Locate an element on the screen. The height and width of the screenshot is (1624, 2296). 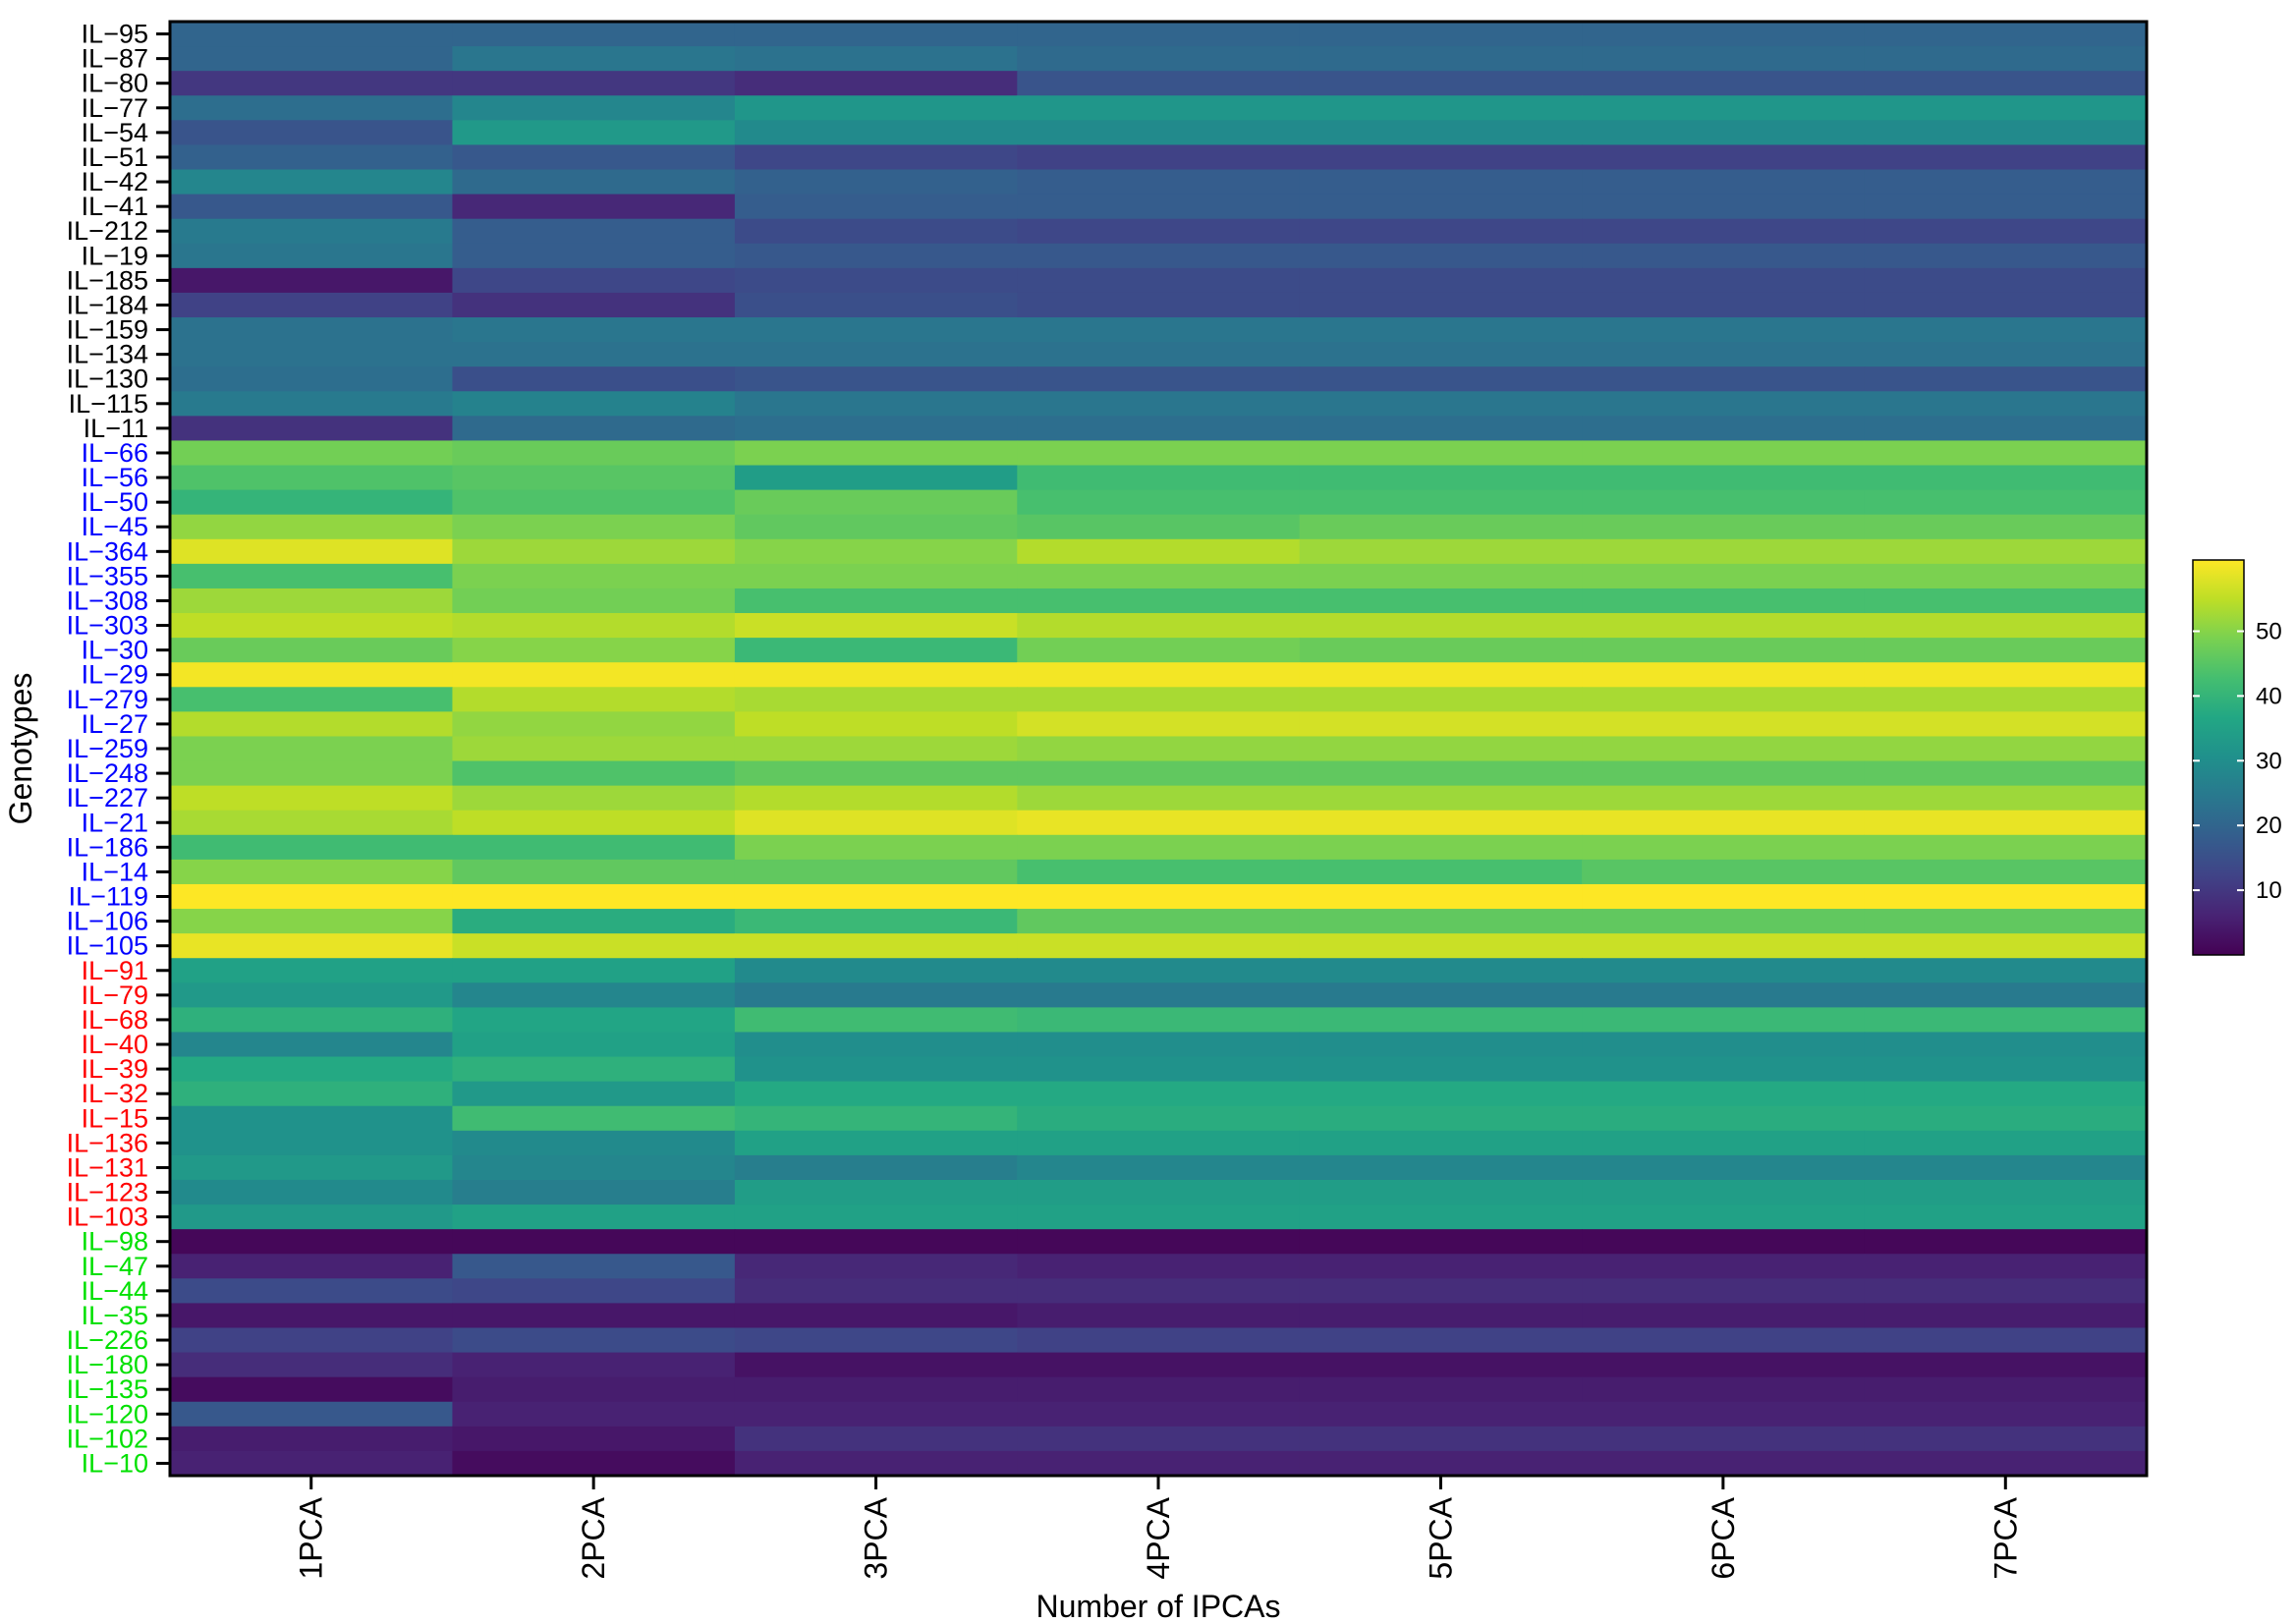
x-tick-label: 1PCA is located at coordinates (311, 1537).